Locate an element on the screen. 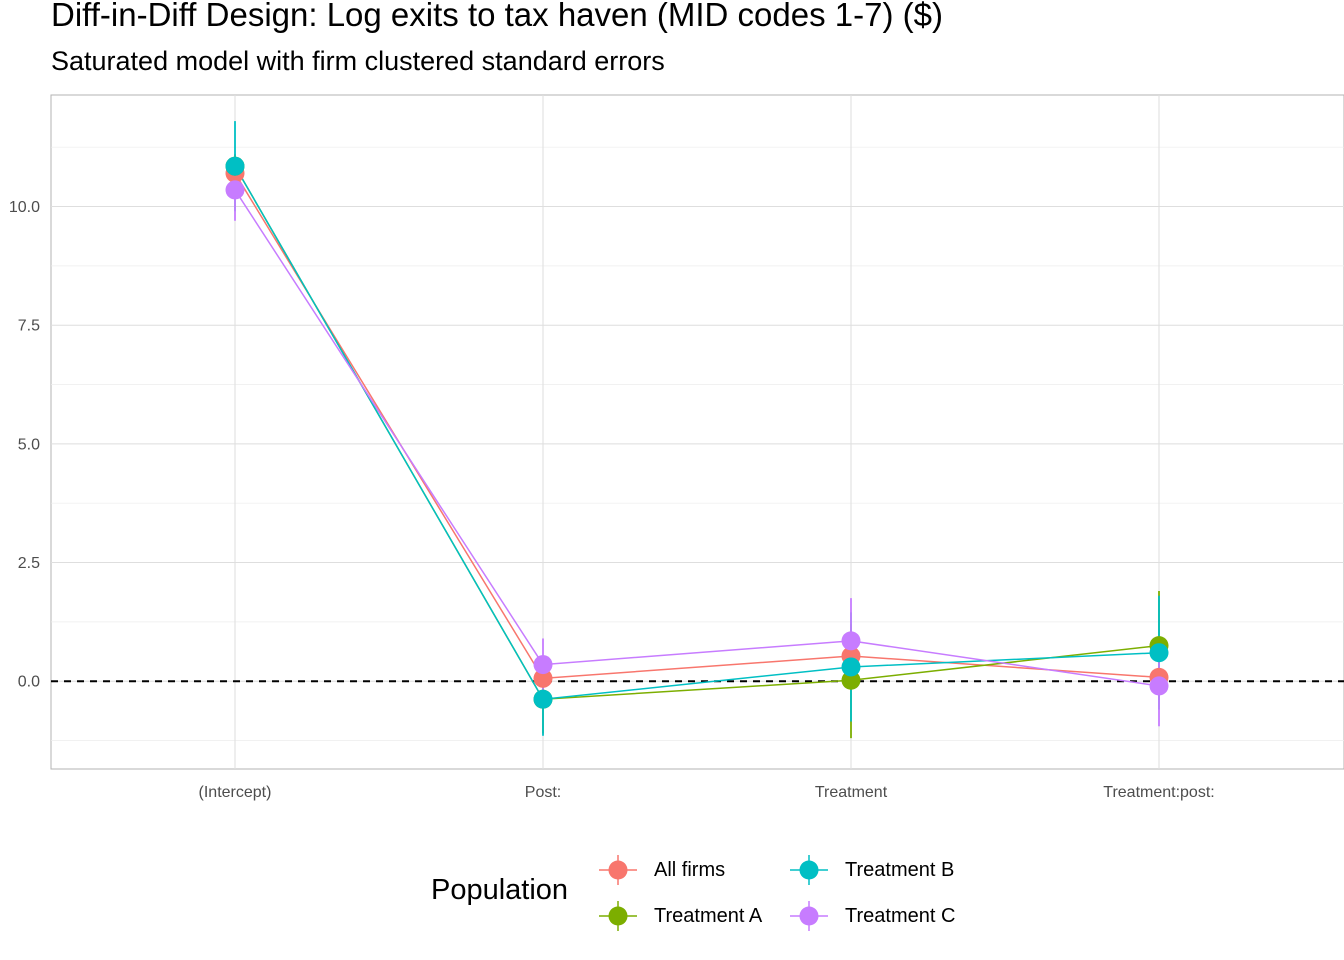 The width and height of the screenshot is (1344, 960). legend-label: All firms is located at coordinates (690, 869).